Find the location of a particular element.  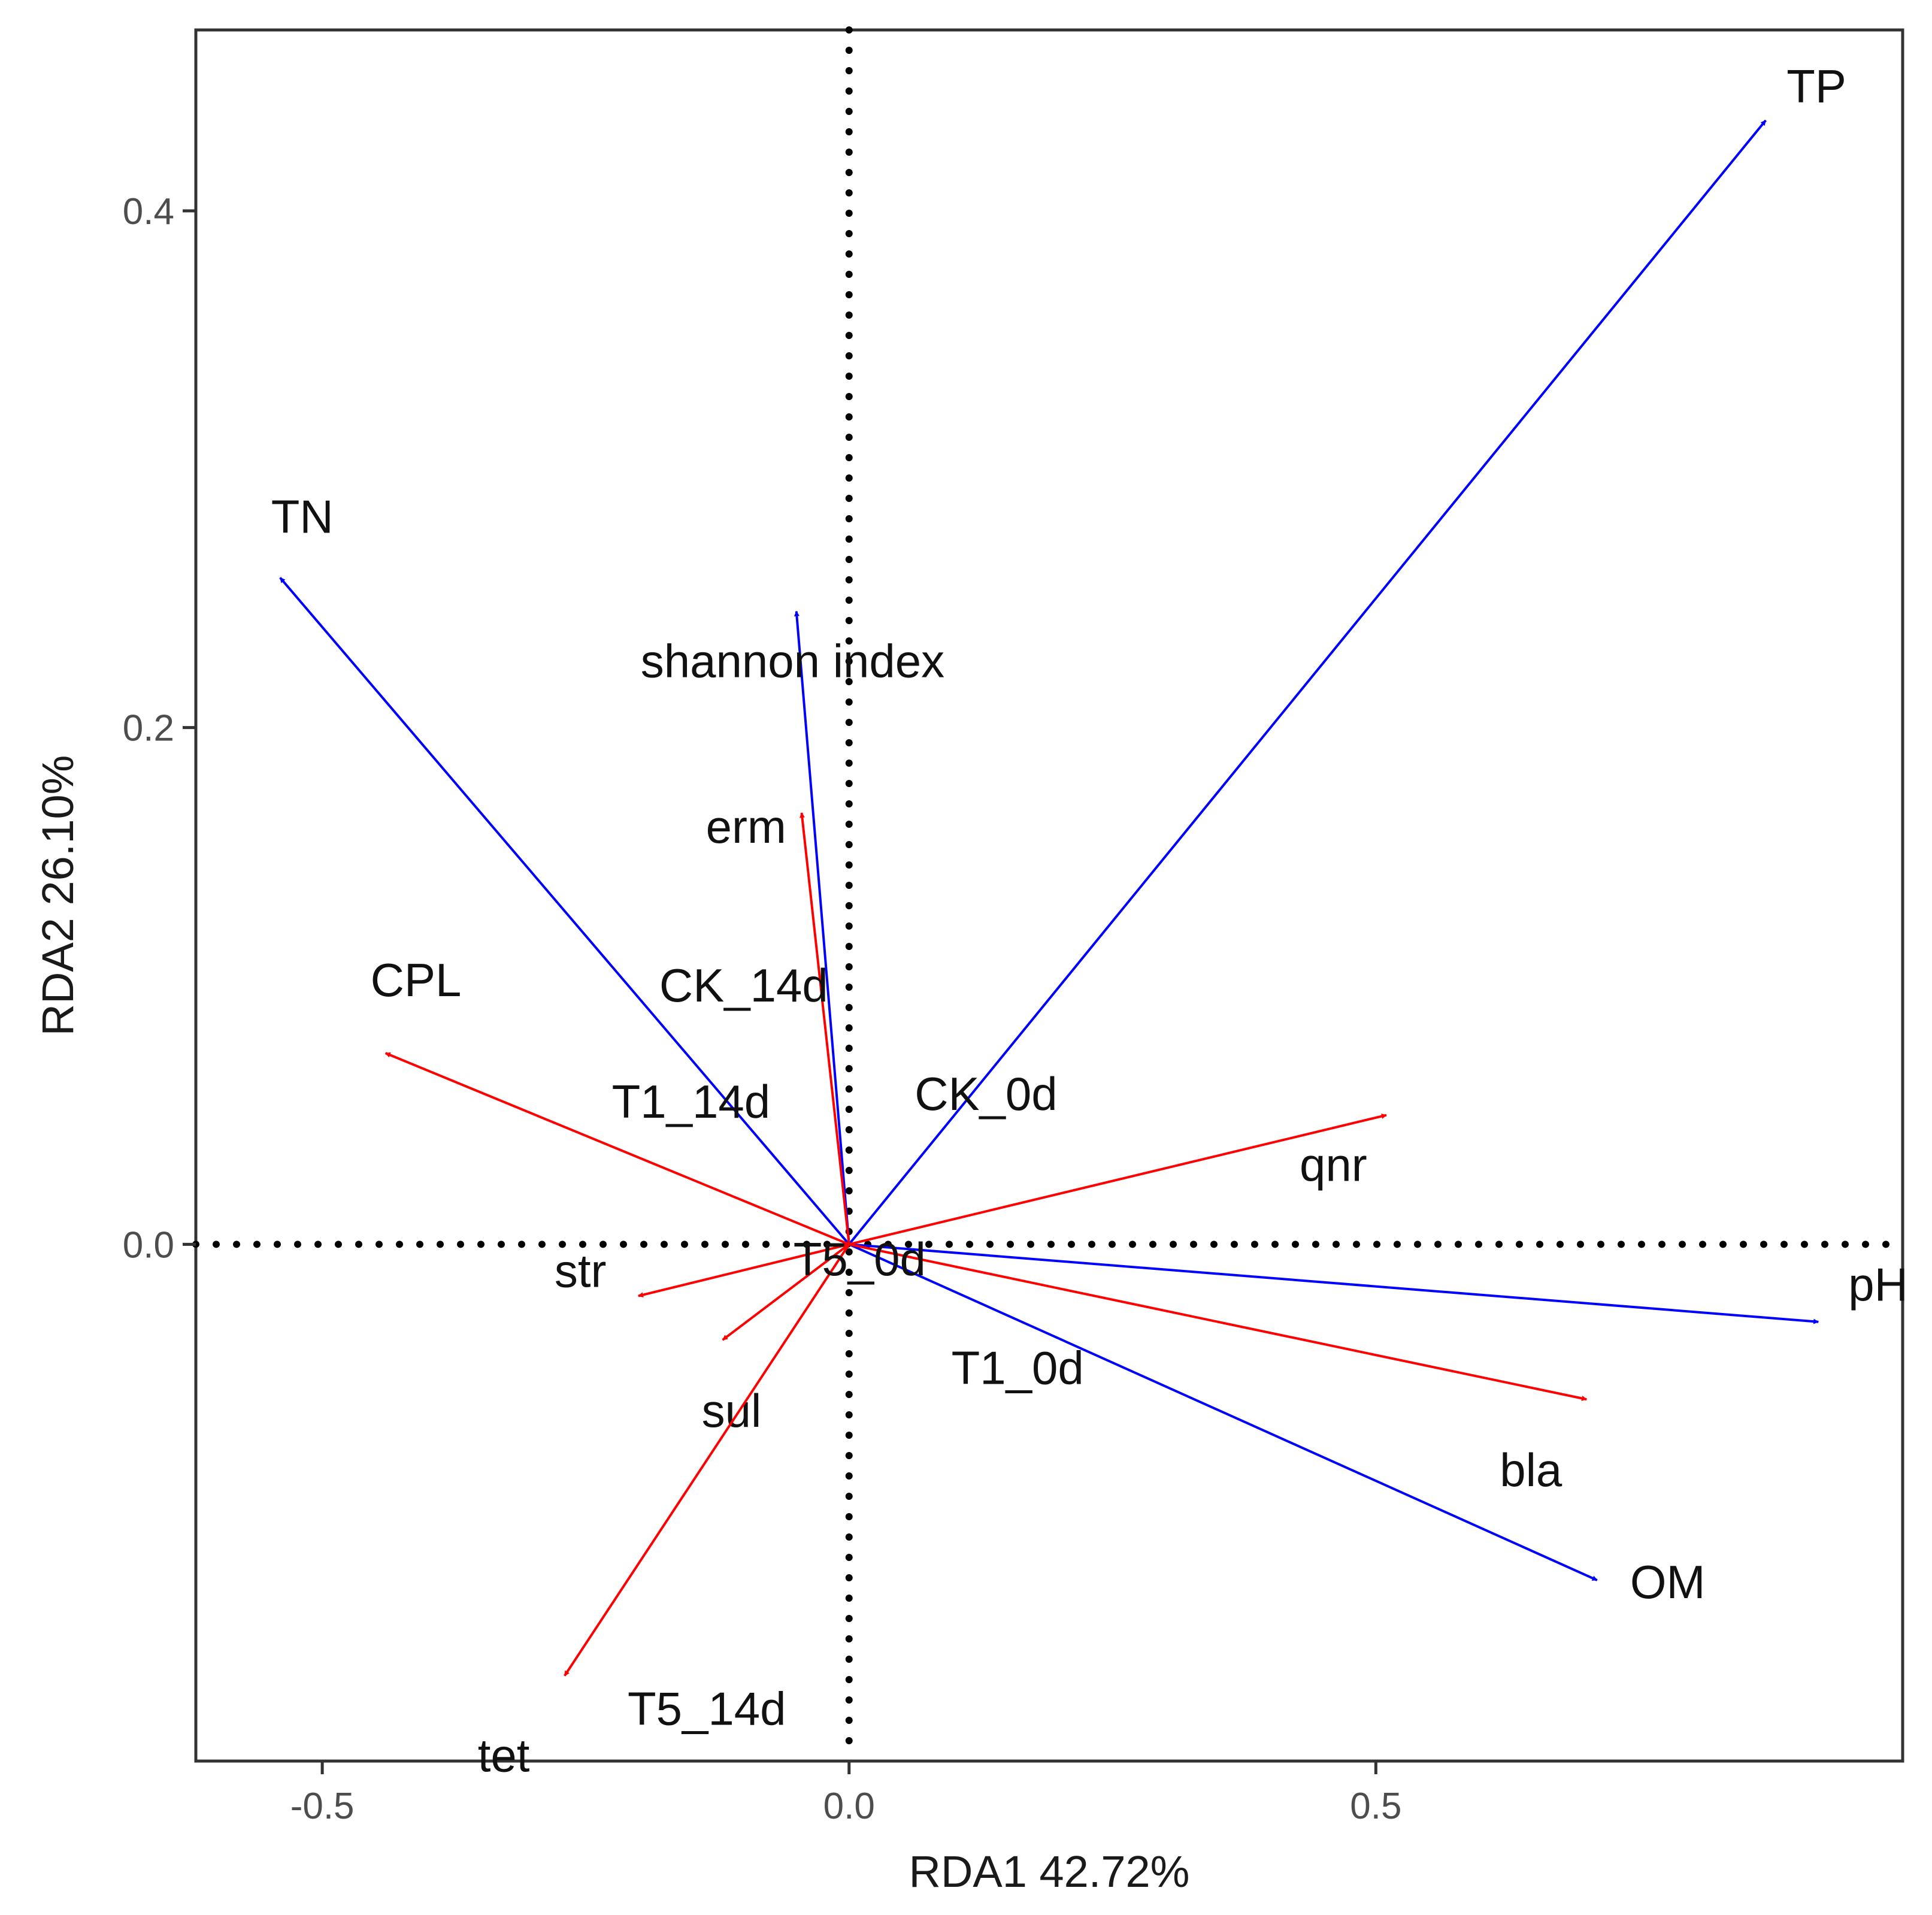

vector-label-ph: pH is located at coordinates (1878, 1285).